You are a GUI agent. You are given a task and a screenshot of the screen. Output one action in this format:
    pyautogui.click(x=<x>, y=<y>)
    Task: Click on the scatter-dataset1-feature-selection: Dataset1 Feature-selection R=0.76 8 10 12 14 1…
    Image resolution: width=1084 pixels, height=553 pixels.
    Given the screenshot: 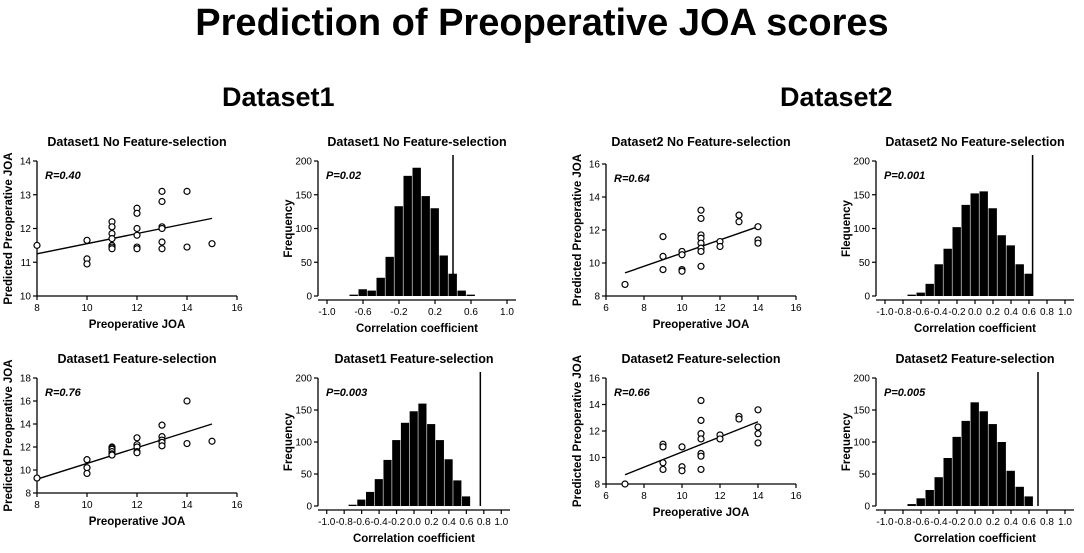 What is the action you would take?
    pyautogui.click(x=123, y=440)
    